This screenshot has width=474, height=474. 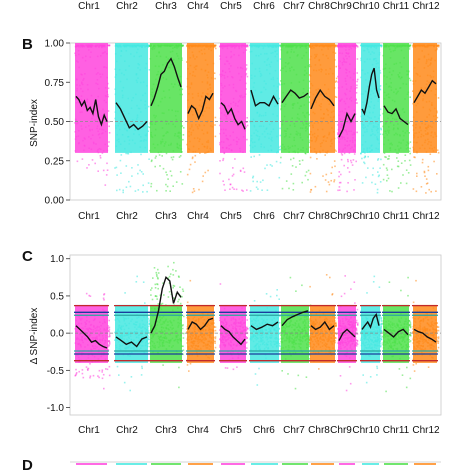 I want to click on y-tick-label: 0.5, so click(x=57, y=296).